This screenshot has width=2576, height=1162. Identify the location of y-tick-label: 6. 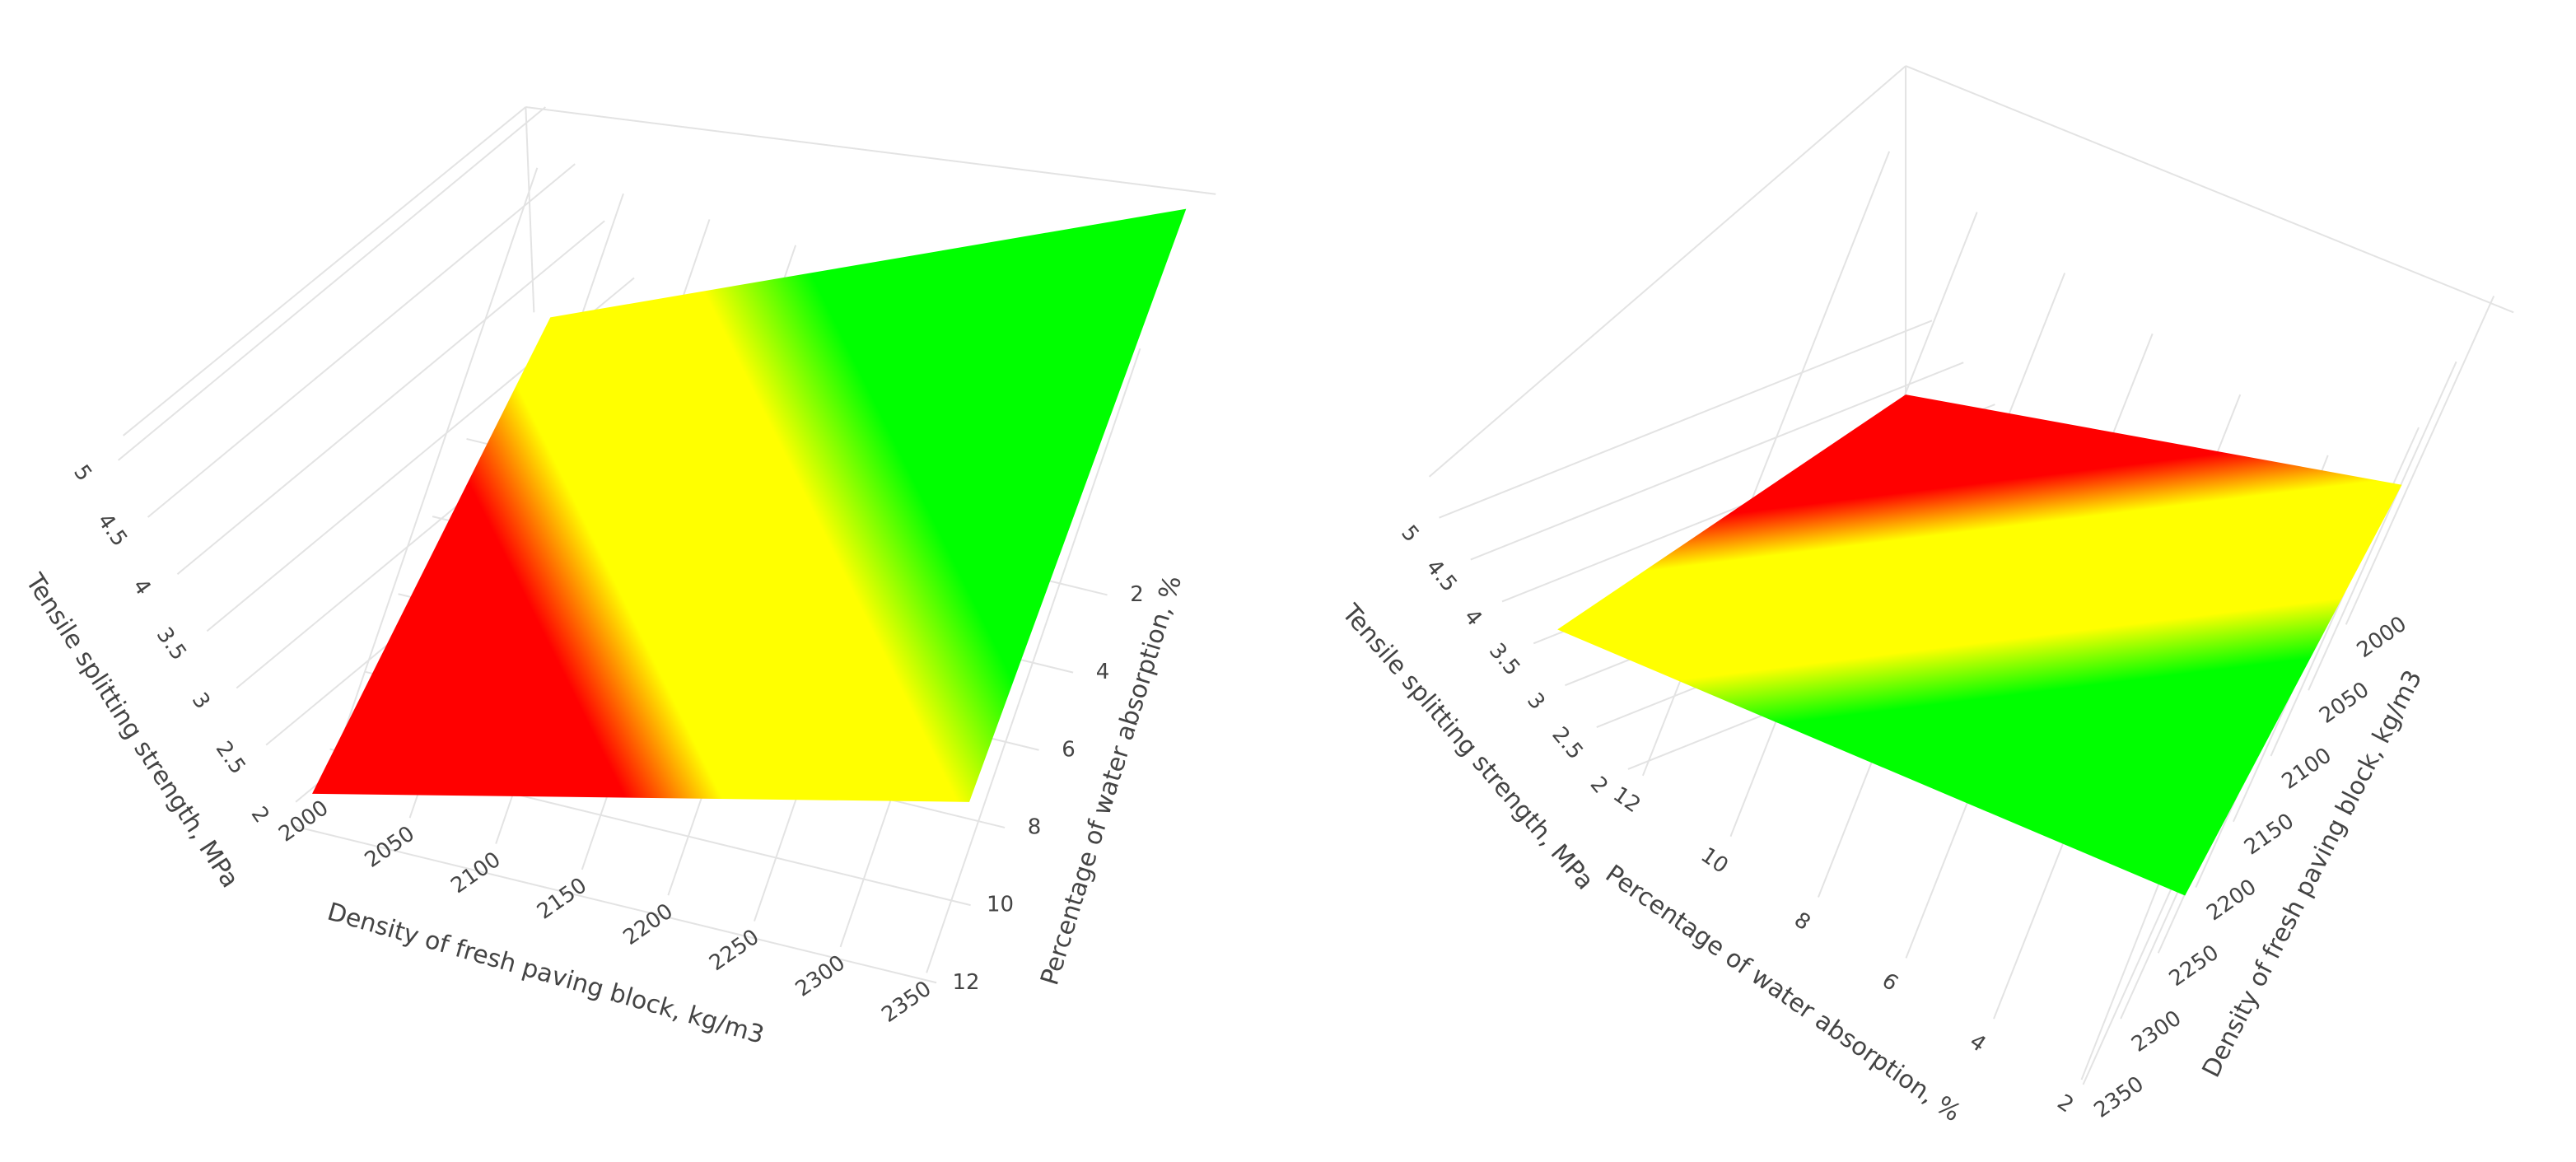
(1069, 749).